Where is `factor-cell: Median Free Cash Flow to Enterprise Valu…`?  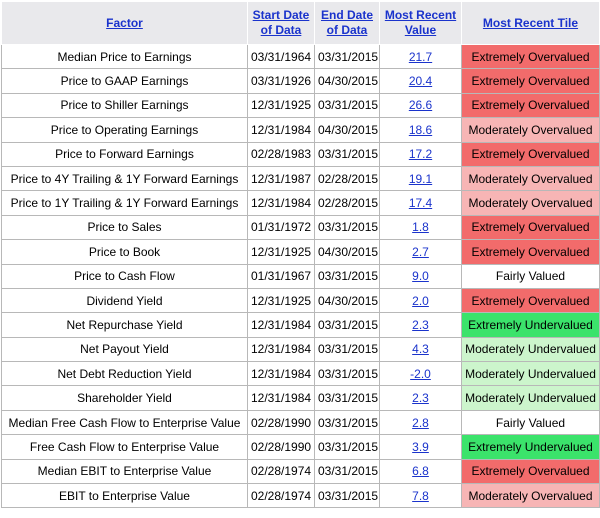
factor-cell: Median Free Cash Flow to Enterprise Valu… is located at coordinates (124, 422).